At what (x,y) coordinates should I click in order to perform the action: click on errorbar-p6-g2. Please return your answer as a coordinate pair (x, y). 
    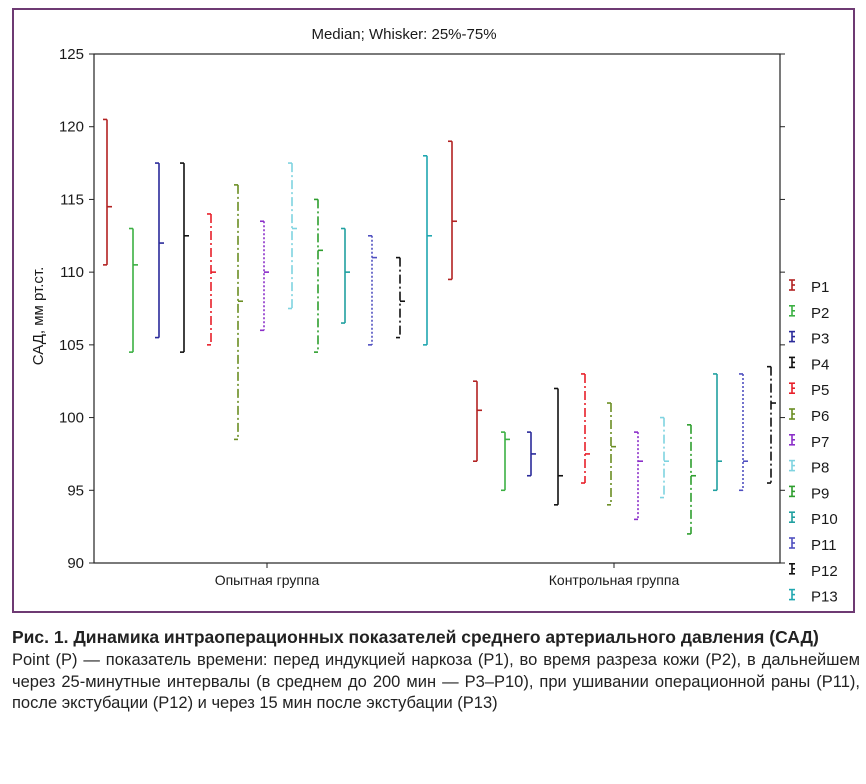
    Looking at the image, I should click on (611, 454).